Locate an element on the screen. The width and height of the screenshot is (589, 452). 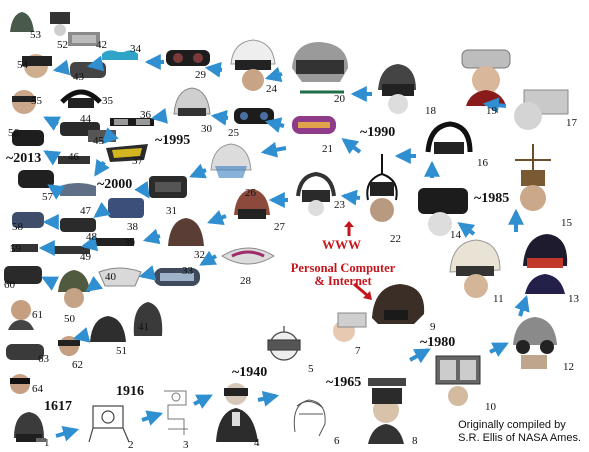
device-number-4: 4 is located at coordinates (257, 443).